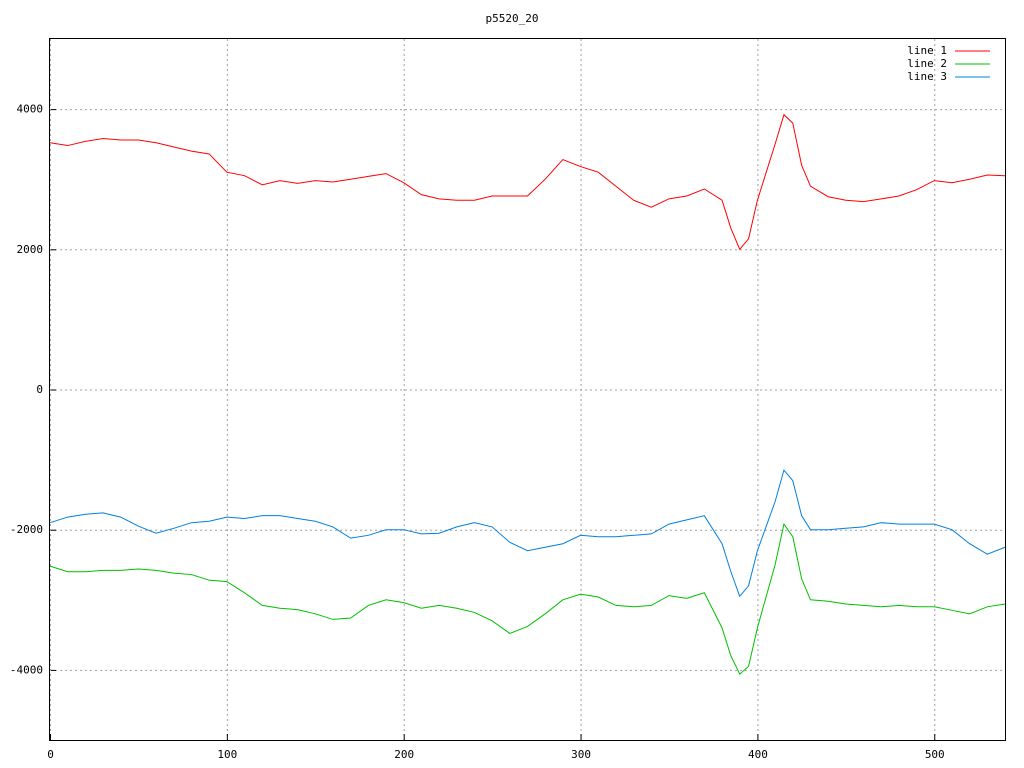 The height and width of the screenshot is (768, 1024). Describe the element at coordinates (581, 754) in the screenshot. I see `x-tick-label: 300` at that location.